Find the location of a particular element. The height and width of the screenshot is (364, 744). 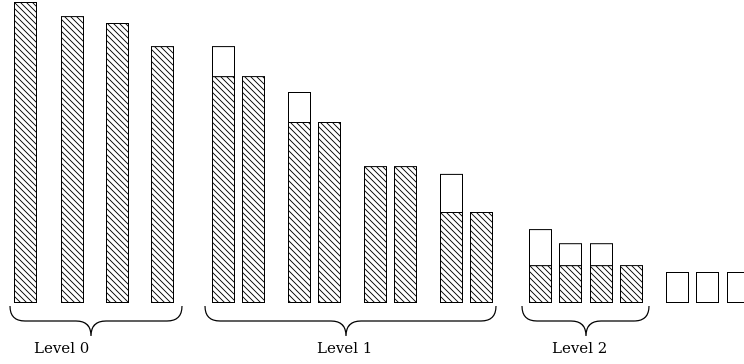

level-0-bar-3-hatched is located at coordinates (162, 174).